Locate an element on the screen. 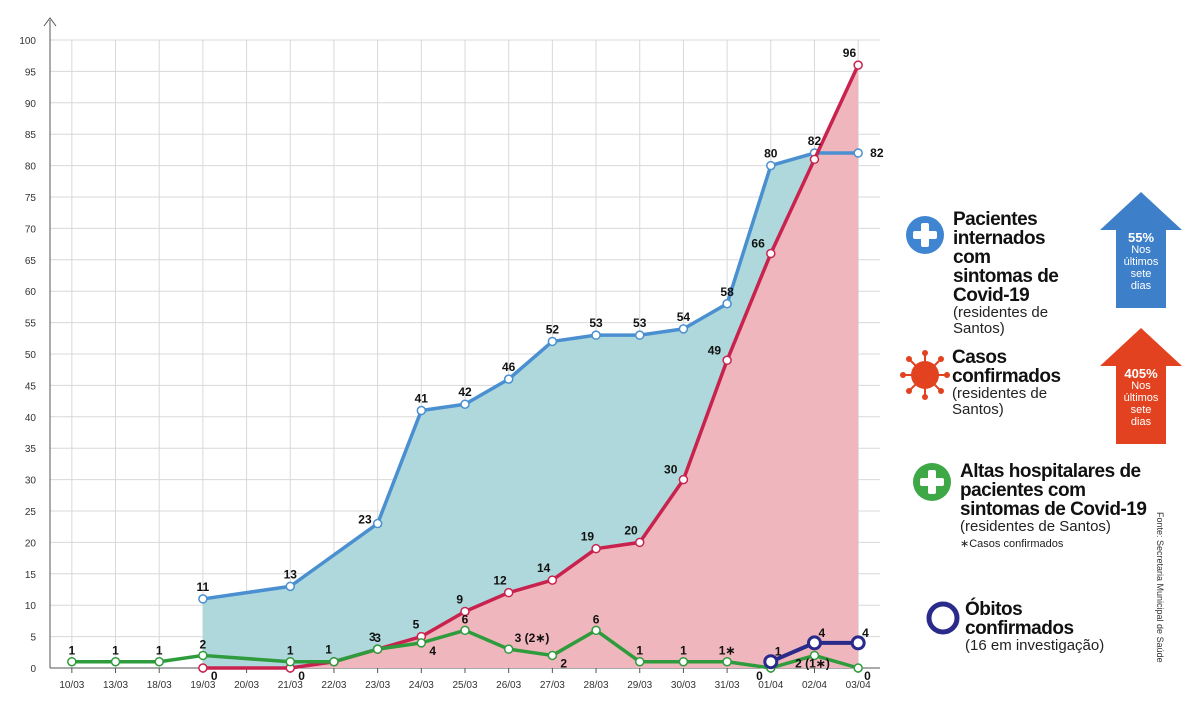  data-label: 3 (2∗) is located at coordinates (532, 638).